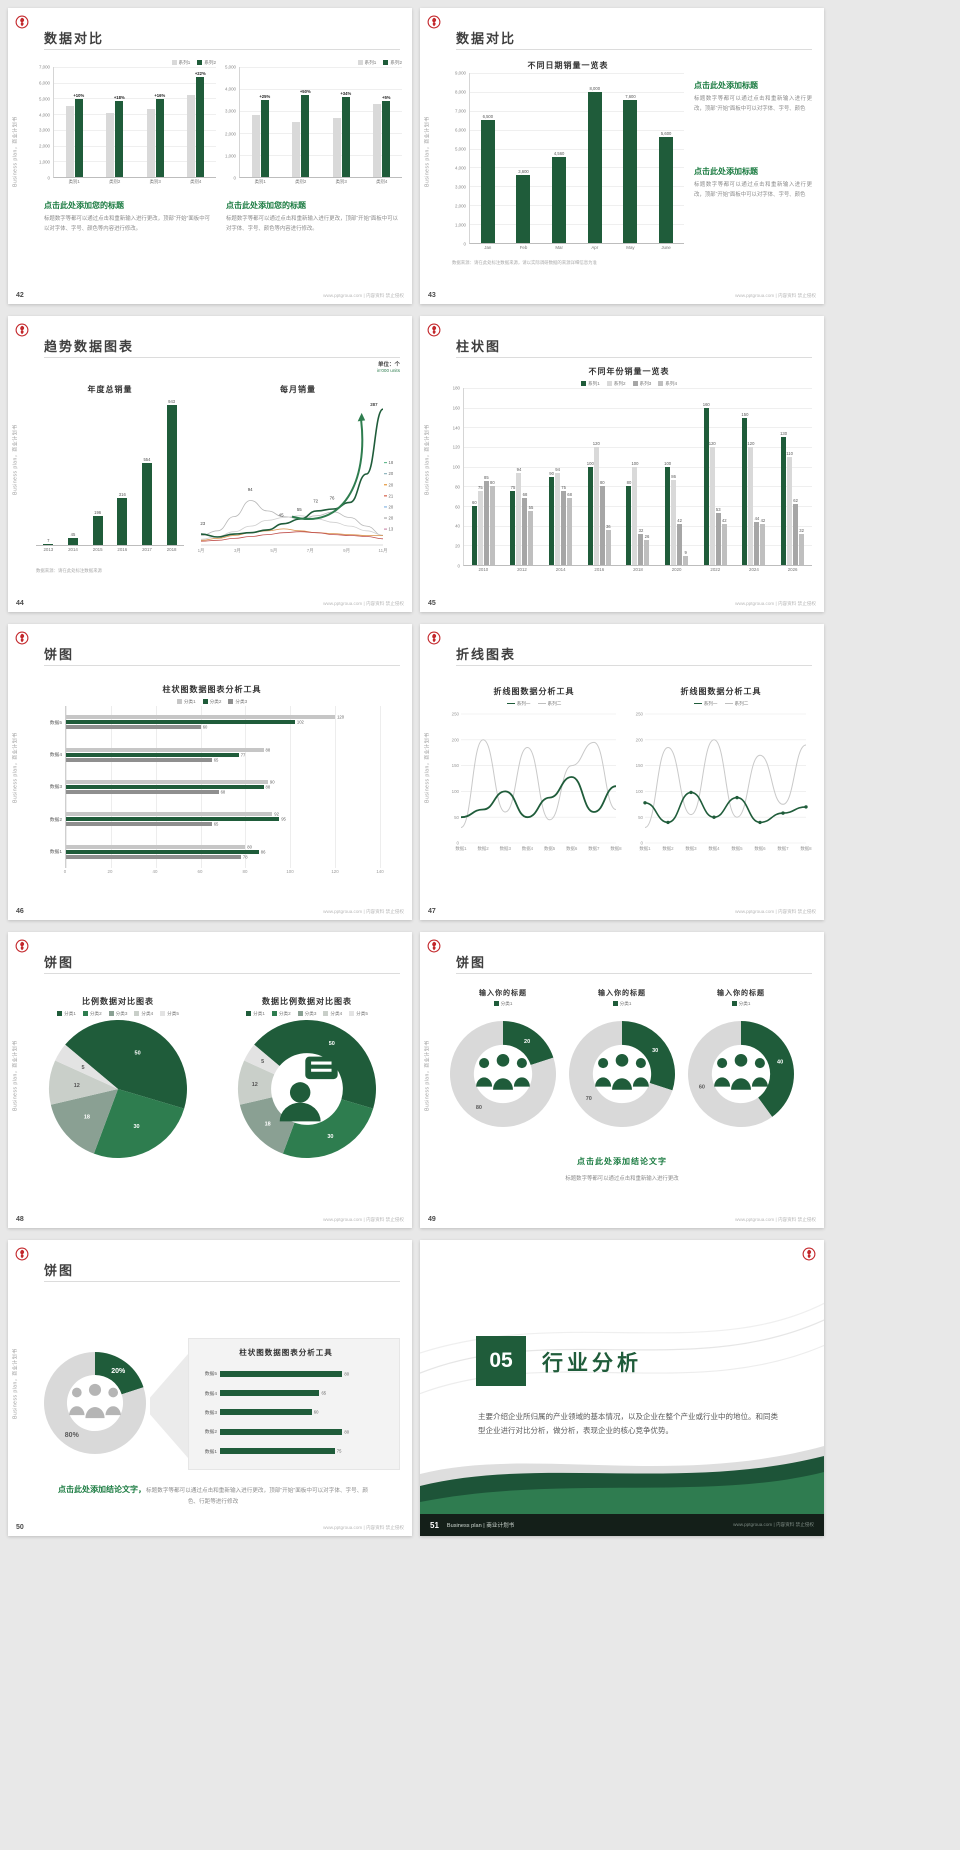 Image resolution: width=960 pixels, height=1850 pixels. I want to click on donut-chart: 分类1 40 60, so click(741, 1069).